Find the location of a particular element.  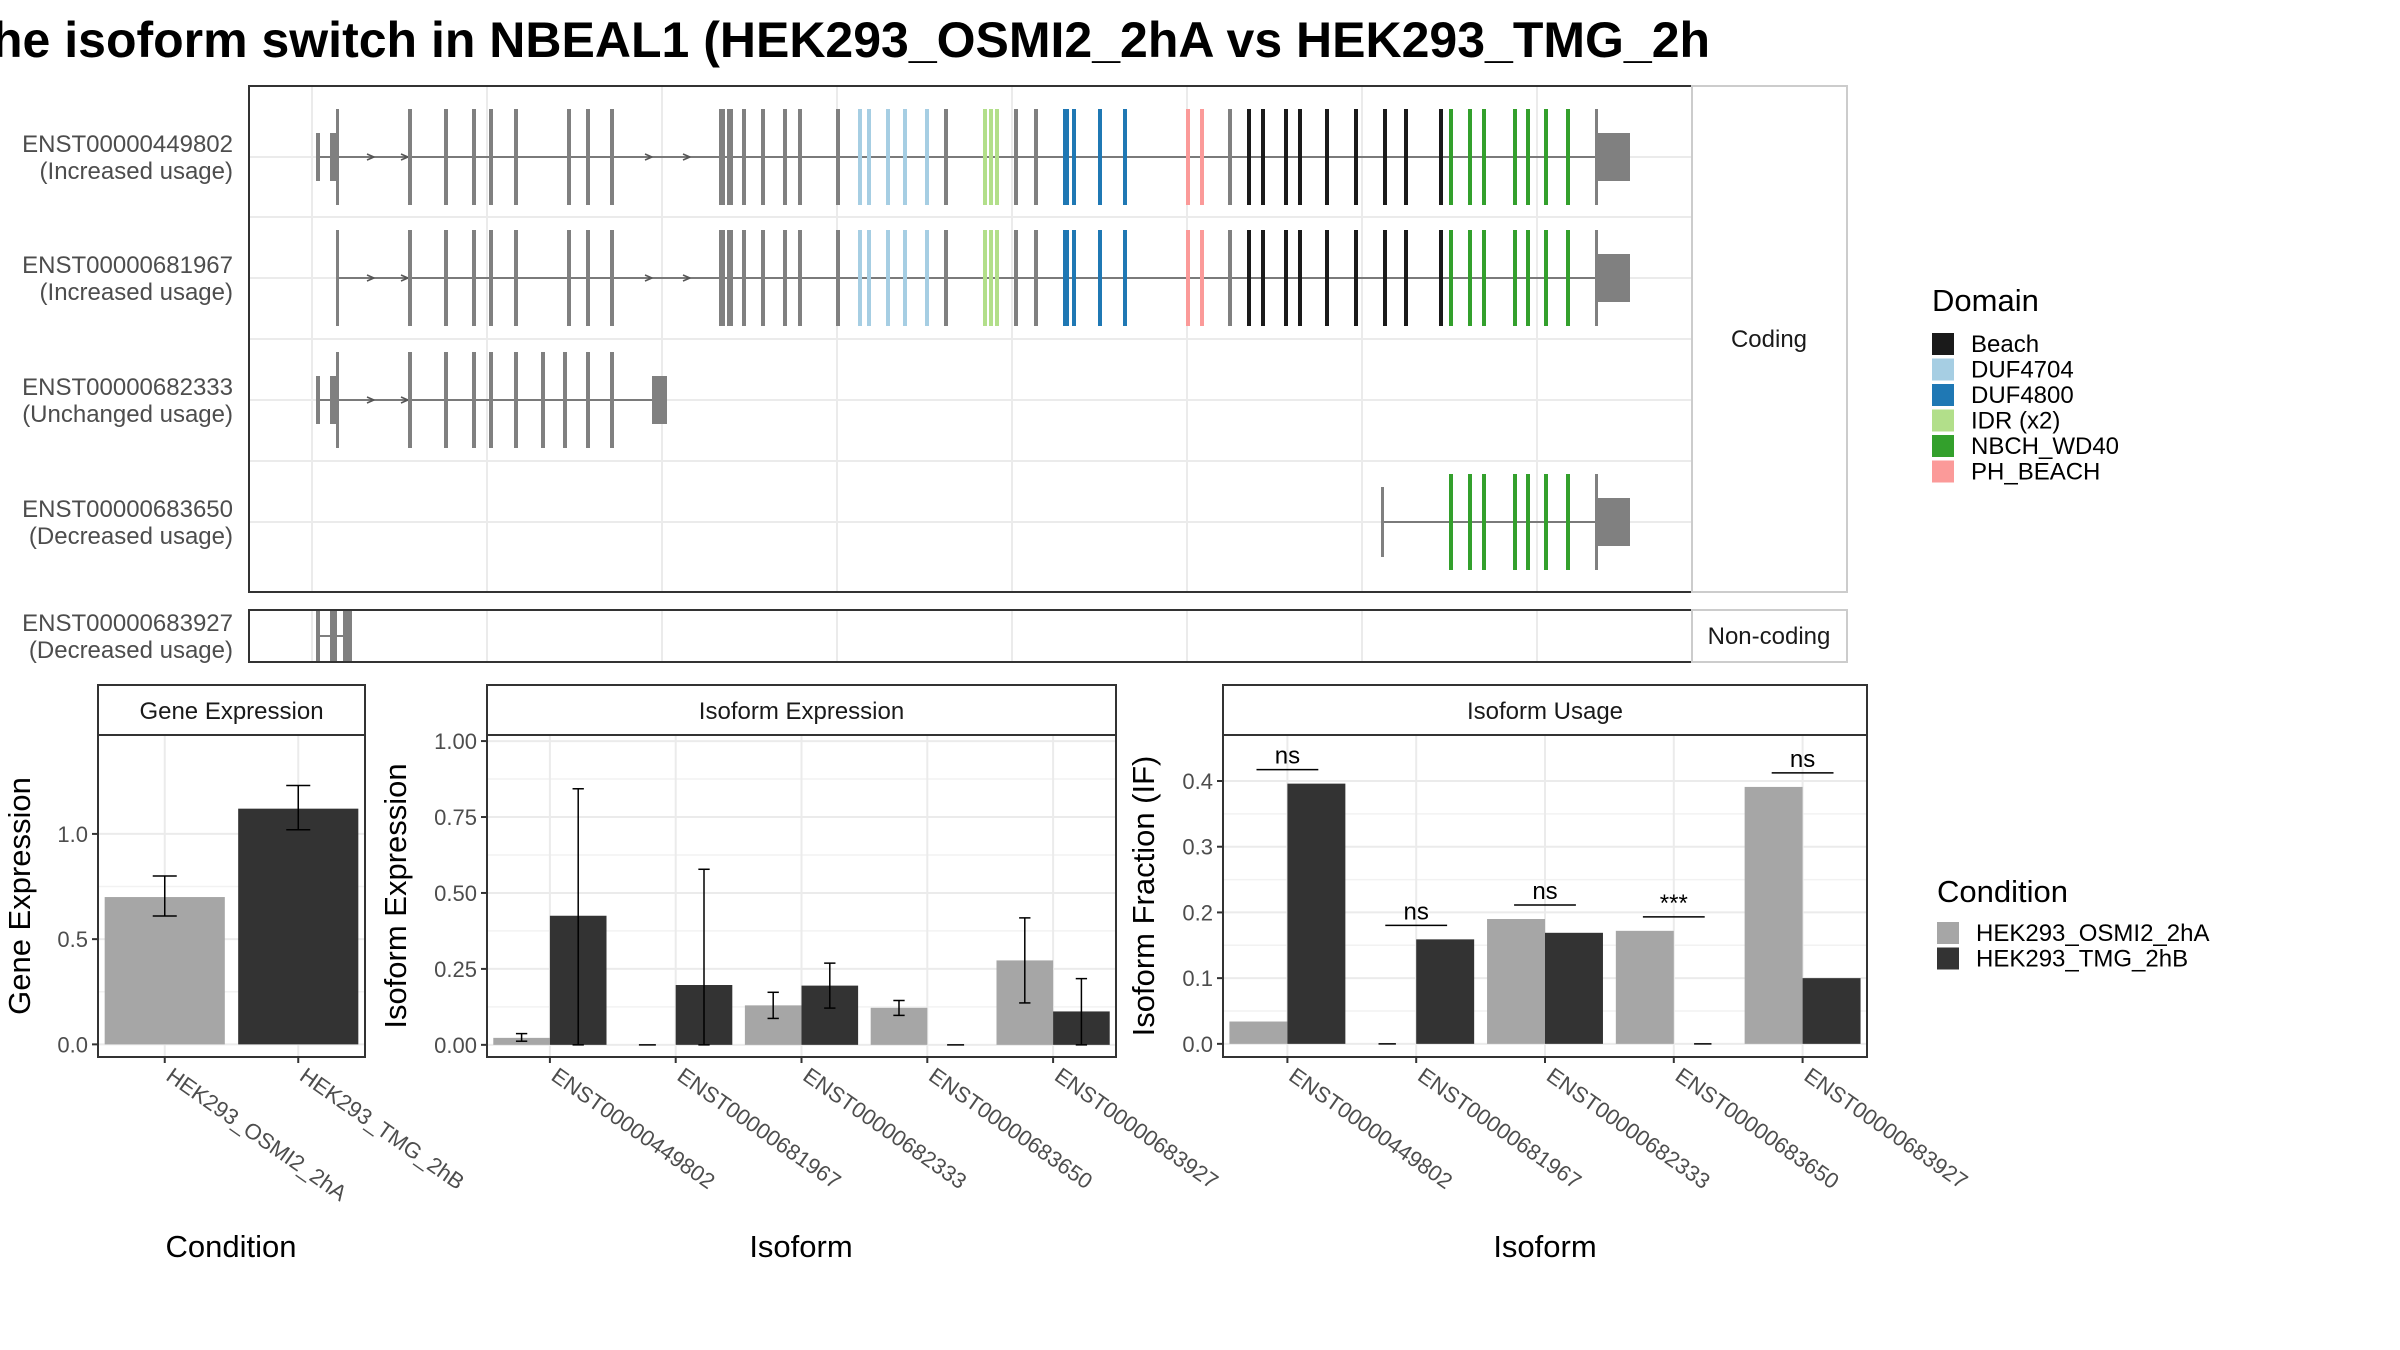

condition-legend-label: HEK293_TMG_2hB is located at coordinates (2082, 959).